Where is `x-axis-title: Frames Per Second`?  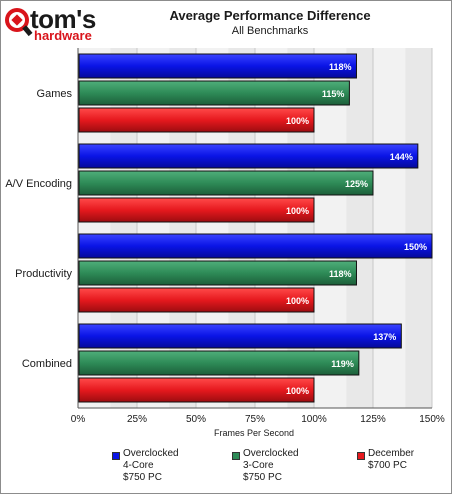 x-axis-title: Frames Per Second is located at coordinates (254, 433).